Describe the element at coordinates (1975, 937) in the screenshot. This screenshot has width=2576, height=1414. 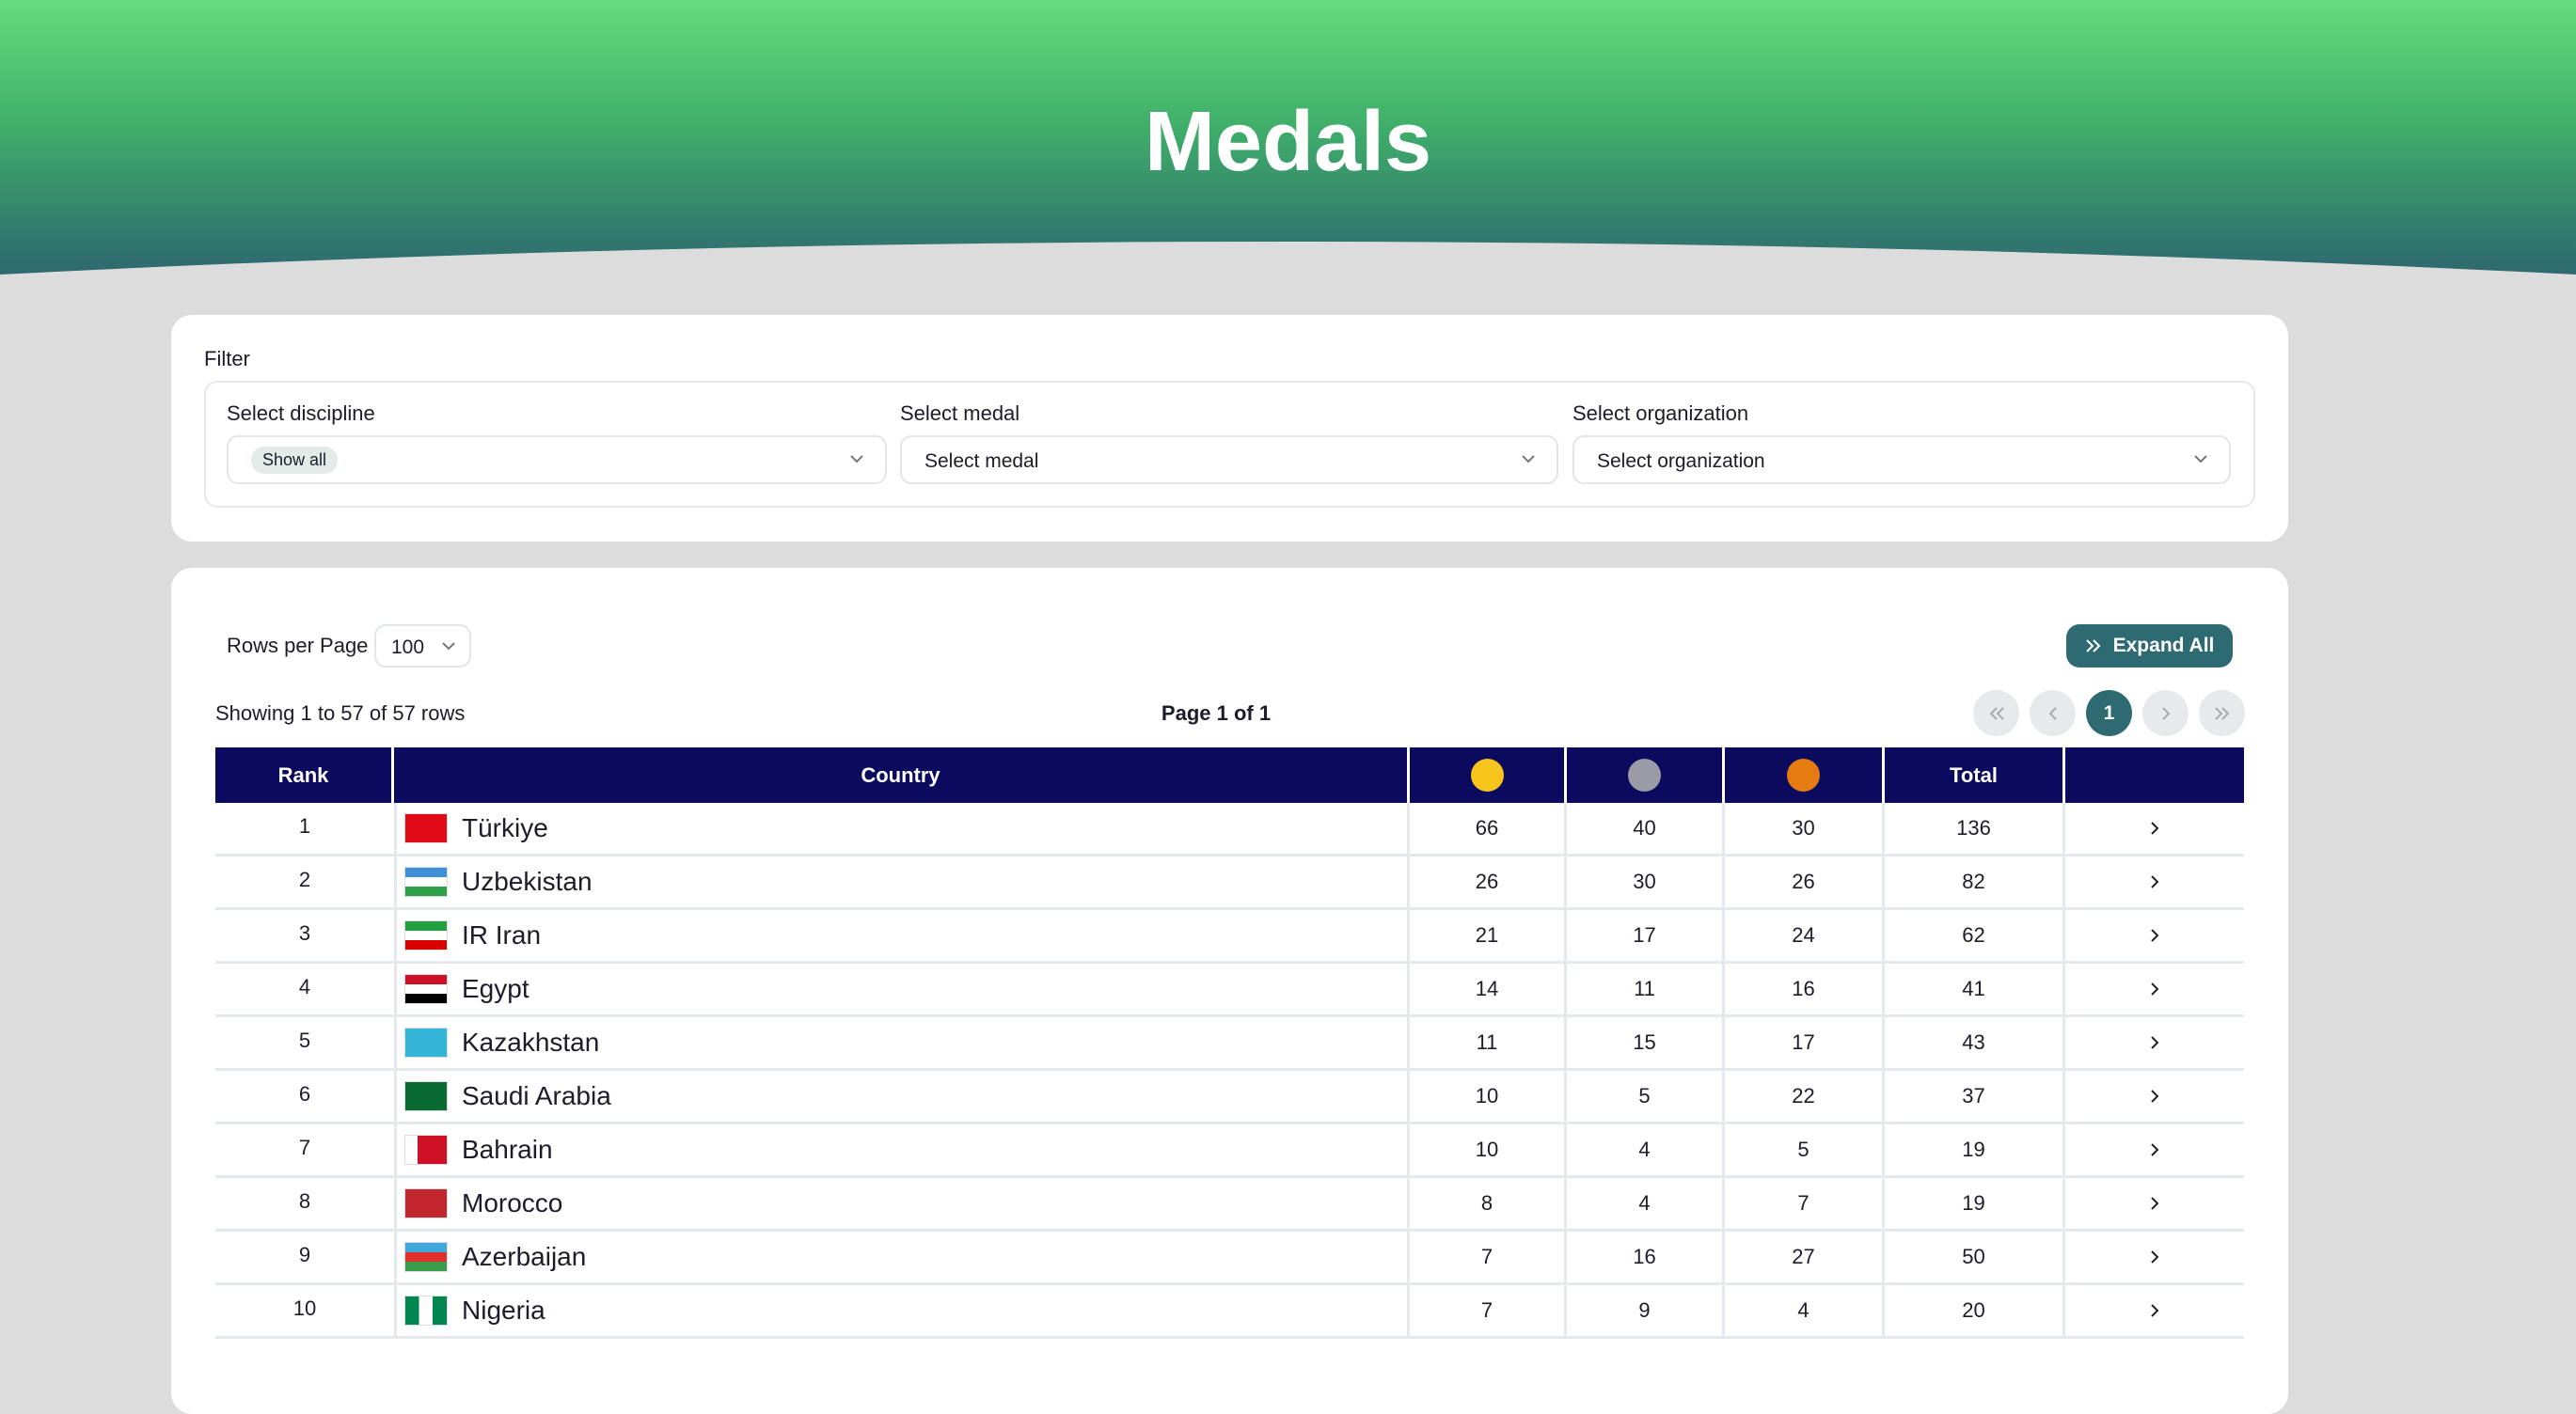
I see `medal-count: 62` at that location.